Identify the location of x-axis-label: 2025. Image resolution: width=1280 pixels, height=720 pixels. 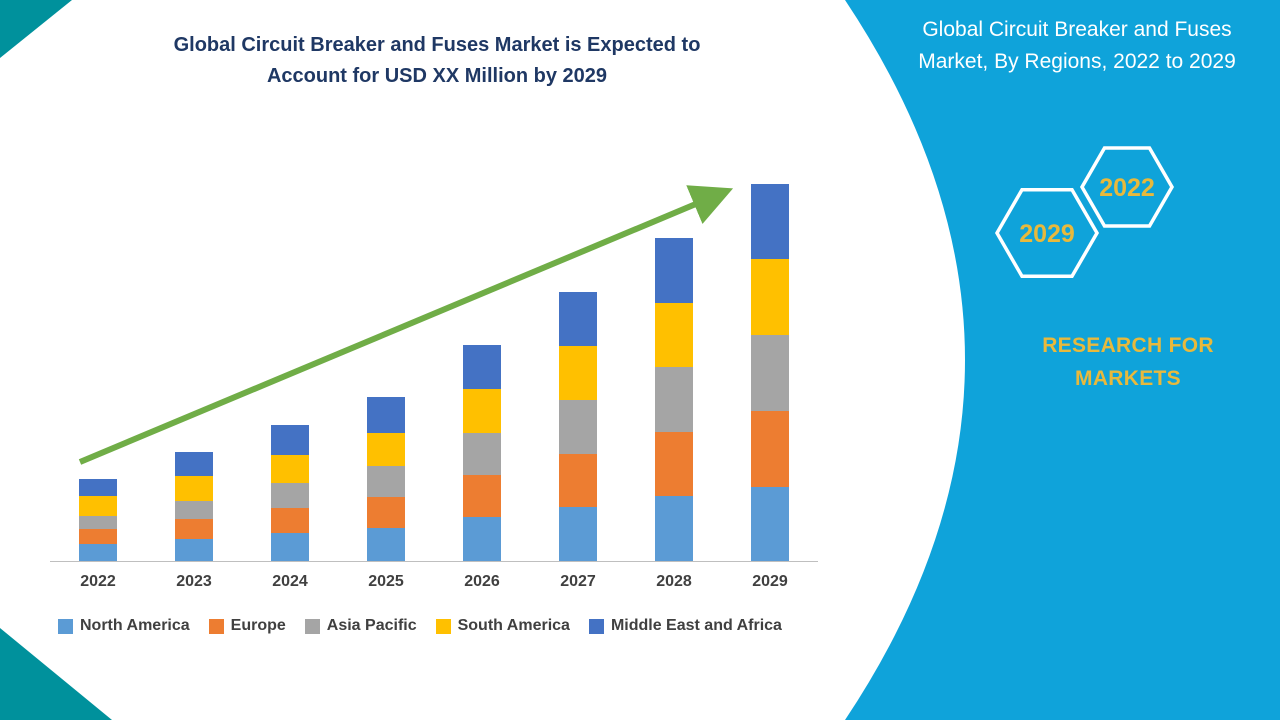
(386, 581).